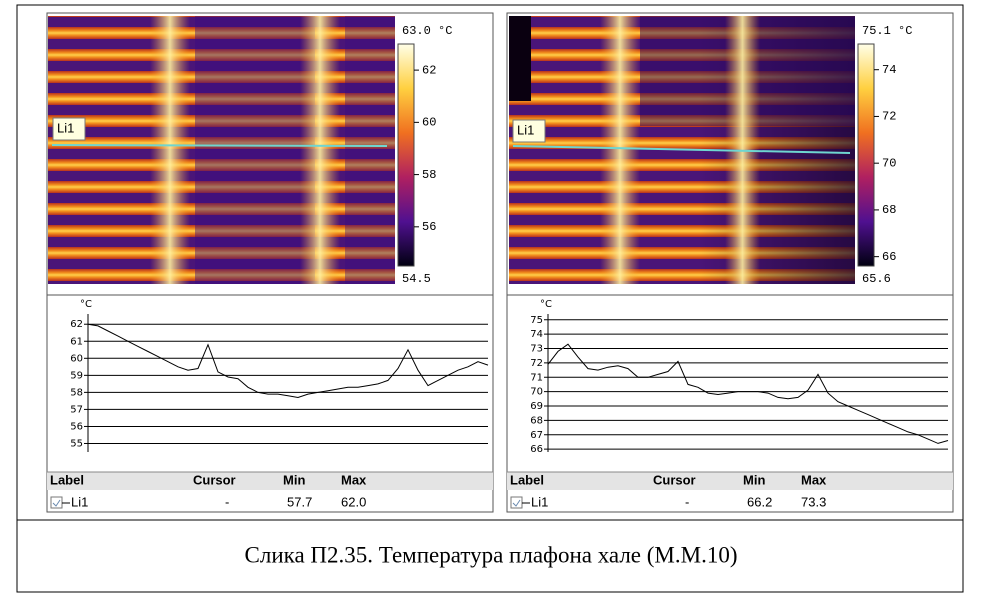 The width and height of the screenshot is (982, 603). What do you see at coordinates (76, 324) in the screenshot?
I see `y-tick-label: 62` at bounding box center [76, 324].